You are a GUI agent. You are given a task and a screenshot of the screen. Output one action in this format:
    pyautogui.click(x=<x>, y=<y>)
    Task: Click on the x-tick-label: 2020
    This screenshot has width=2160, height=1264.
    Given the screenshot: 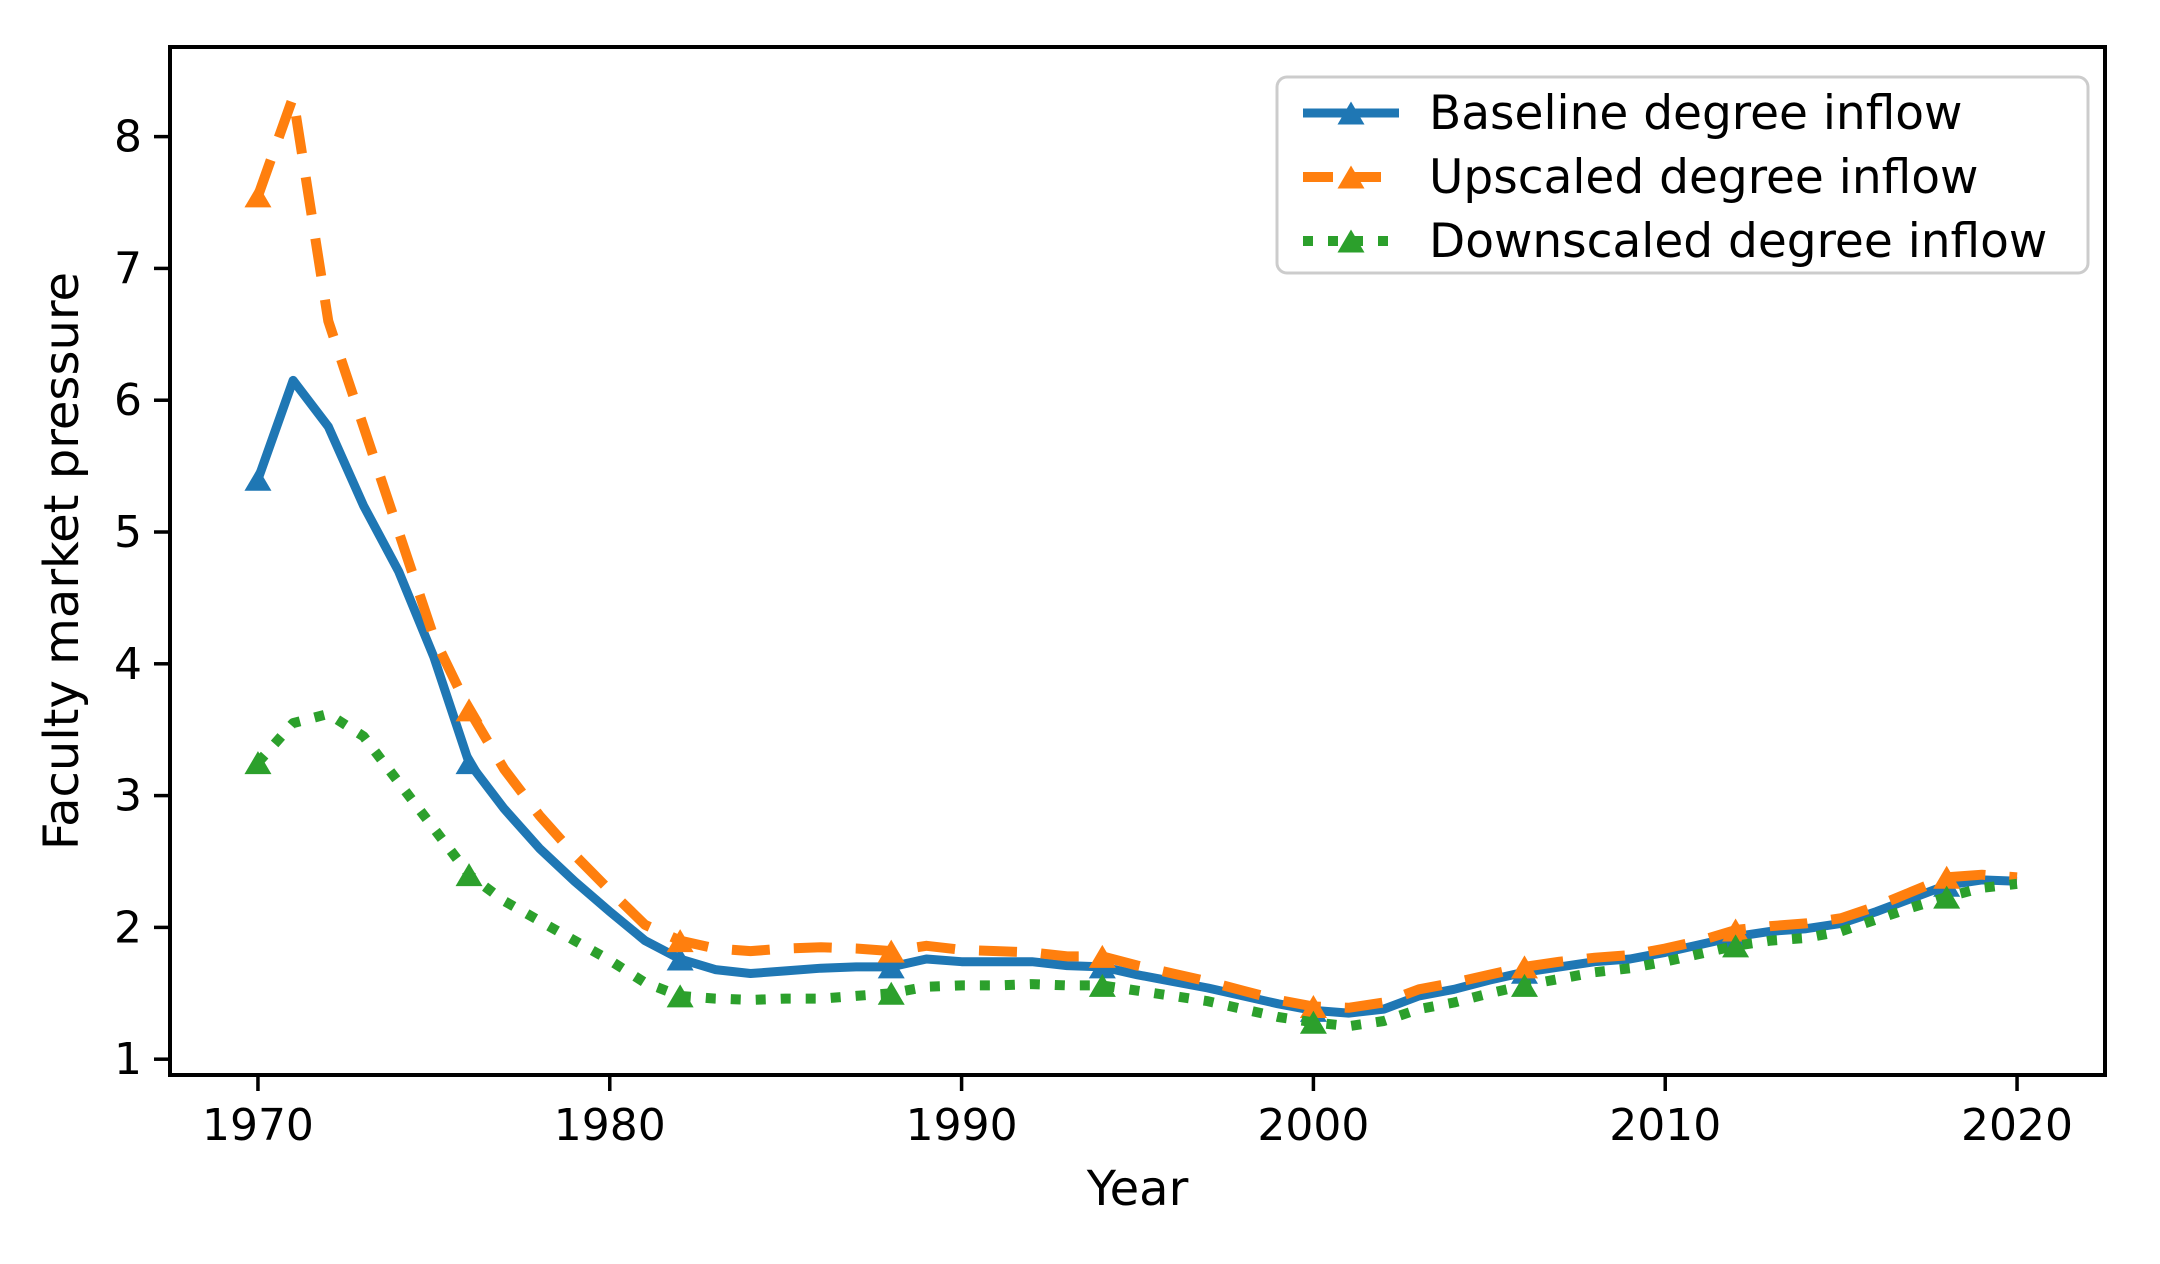 What is the action you would take?
    pyautogui.click(x=2017, y=1125)
    